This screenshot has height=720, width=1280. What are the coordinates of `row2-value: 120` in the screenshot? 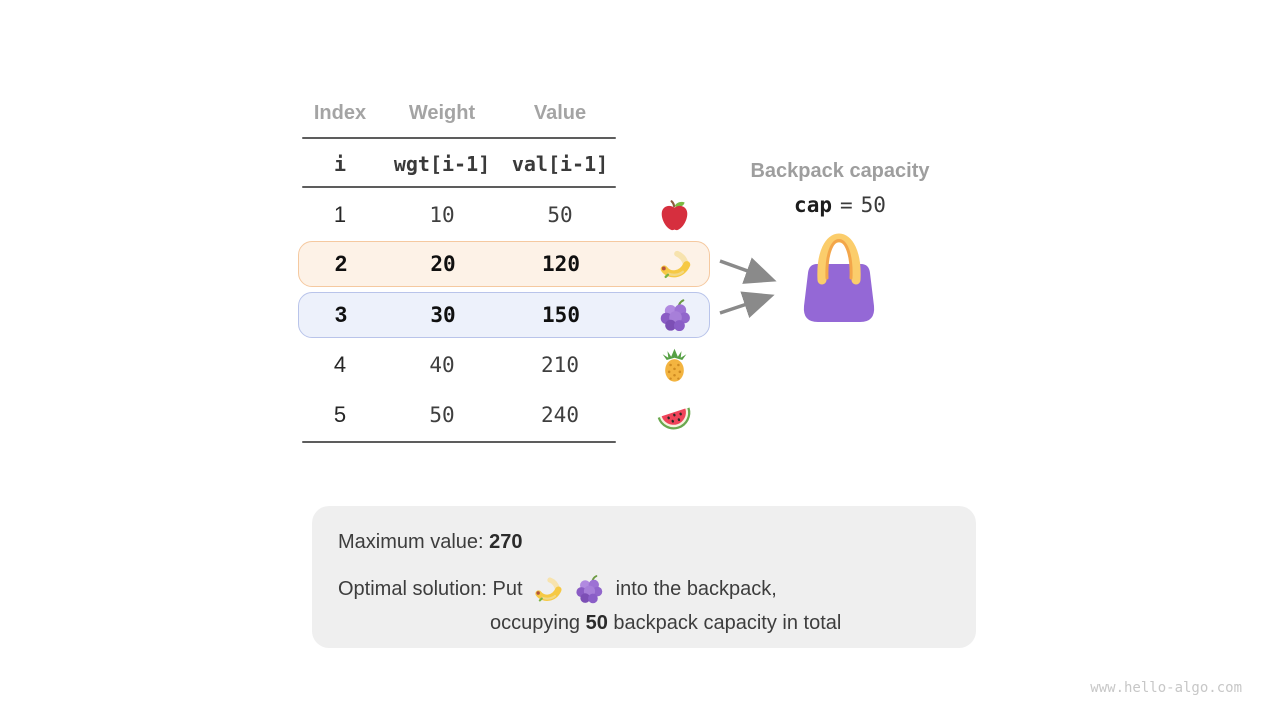 It's located at (561, 264).